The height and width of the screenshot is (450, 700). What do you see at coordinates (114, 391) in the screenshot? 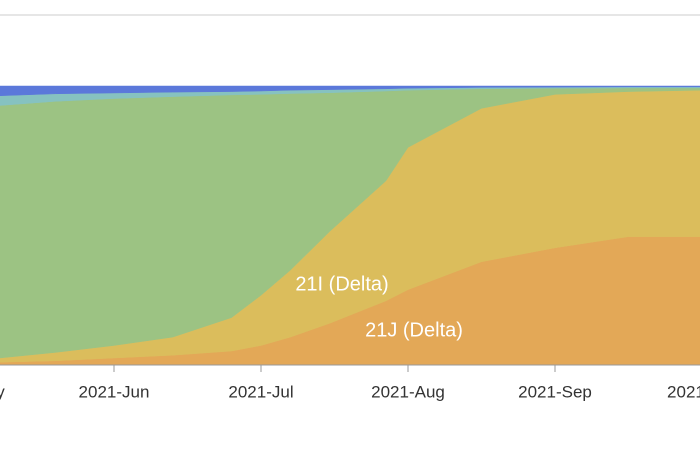
I see `x-tick-label: 2021-Jun` at bounding box center [114, 391].